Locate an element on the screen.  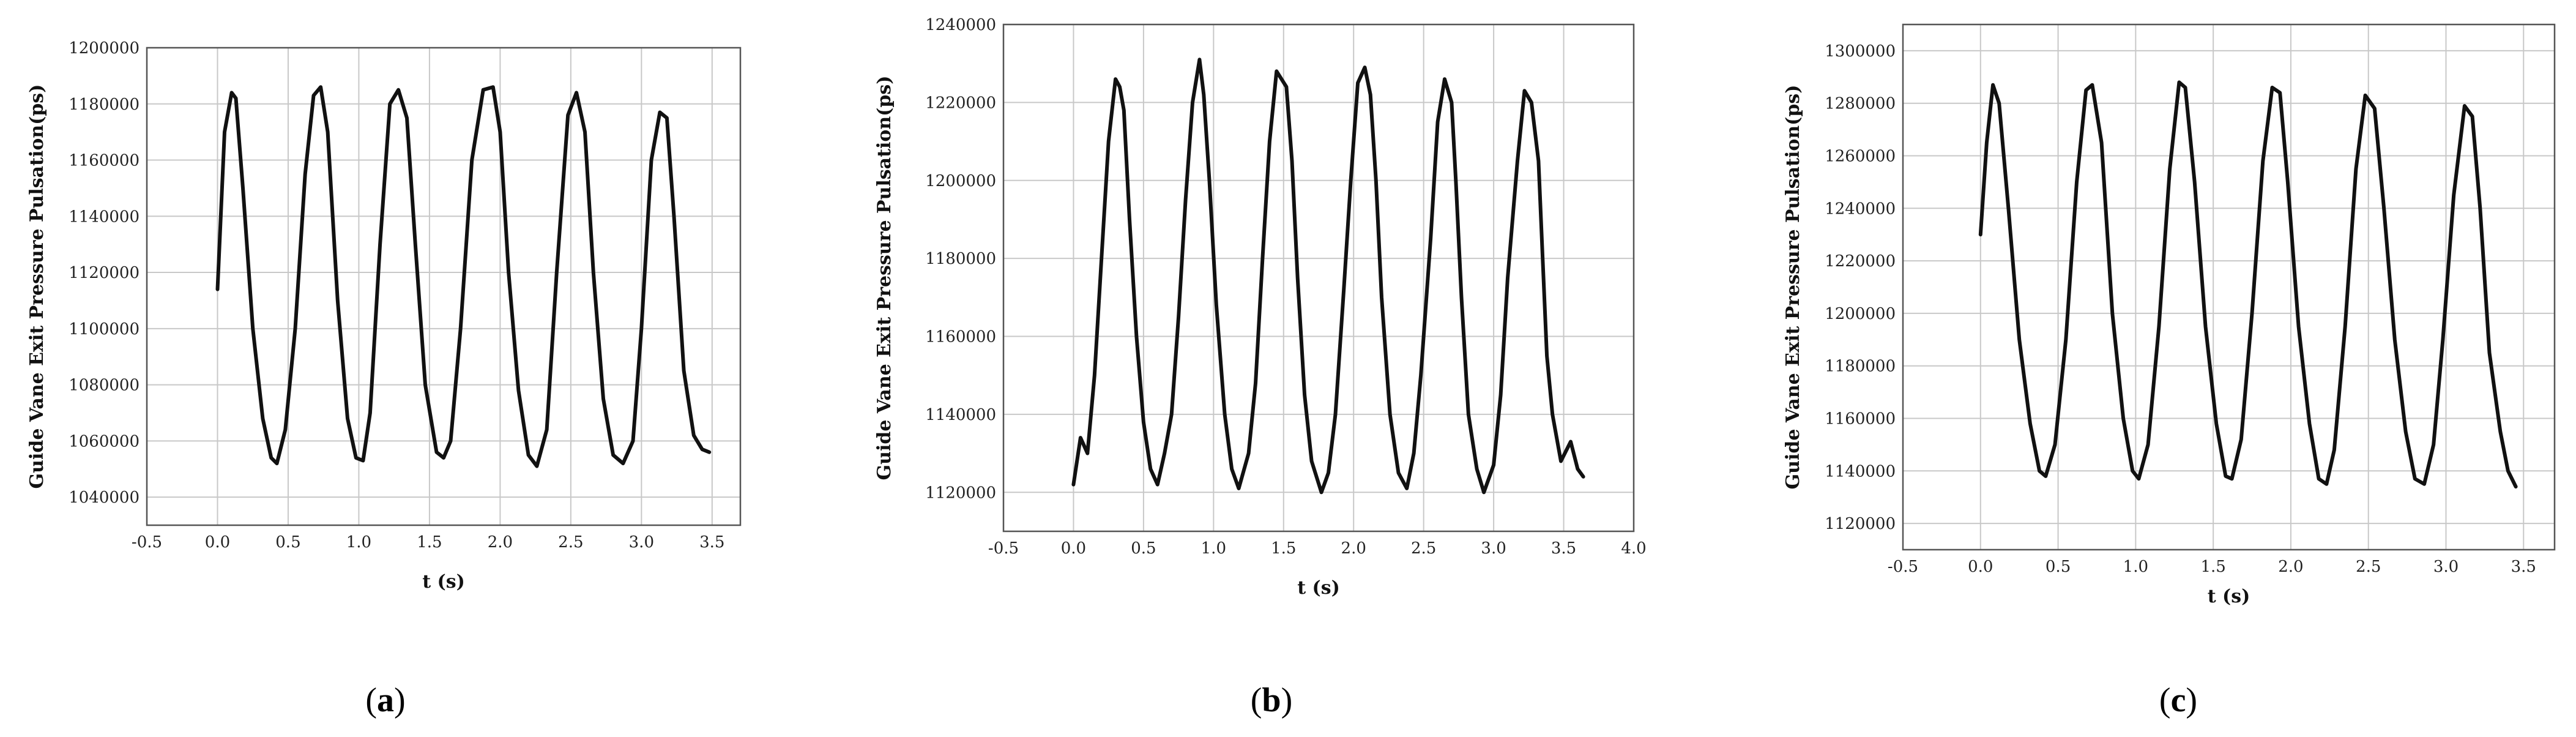
panel-label-a: (a) is located at coordinates (385, 700).